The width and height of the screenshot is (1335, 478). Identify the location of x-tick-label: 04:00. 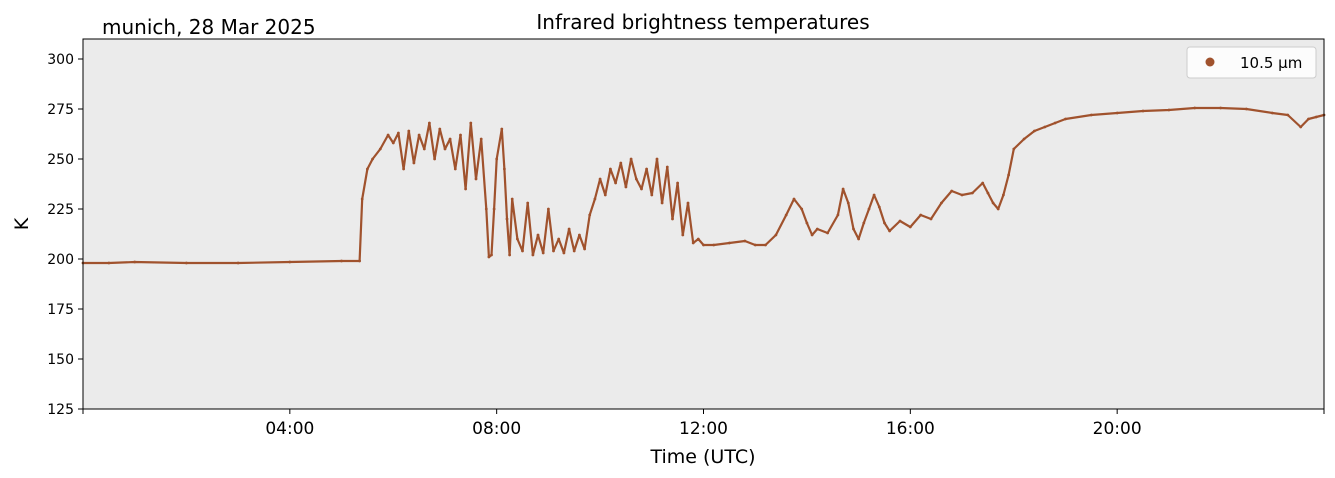
(289, 429).